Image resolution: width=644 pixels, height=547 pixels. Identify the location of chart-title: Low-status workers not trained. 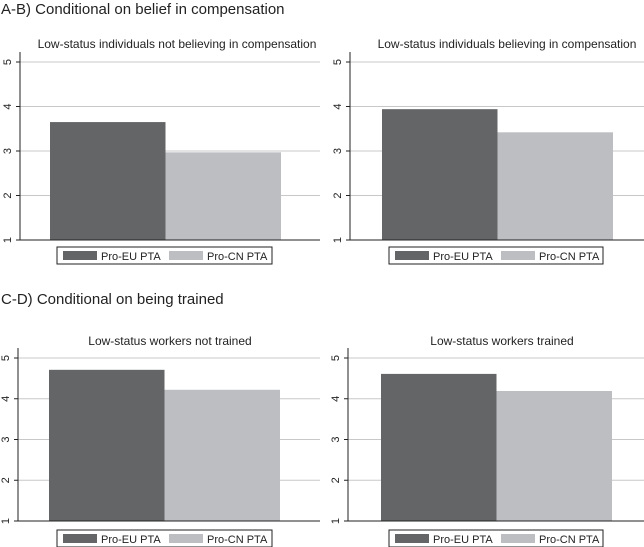
(169, 341).